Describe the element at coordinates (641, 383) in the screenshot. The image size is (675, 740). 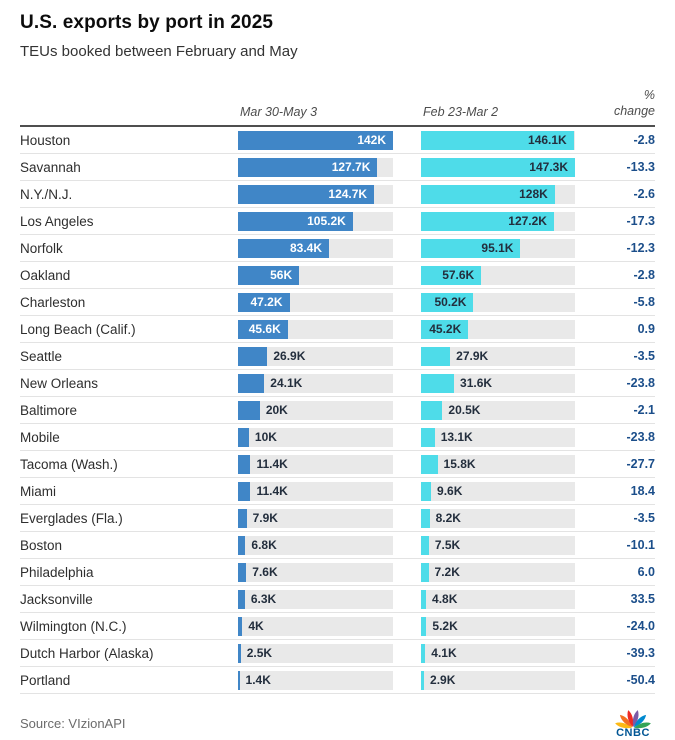
I see `pct-change-value: -23.8` at that location.